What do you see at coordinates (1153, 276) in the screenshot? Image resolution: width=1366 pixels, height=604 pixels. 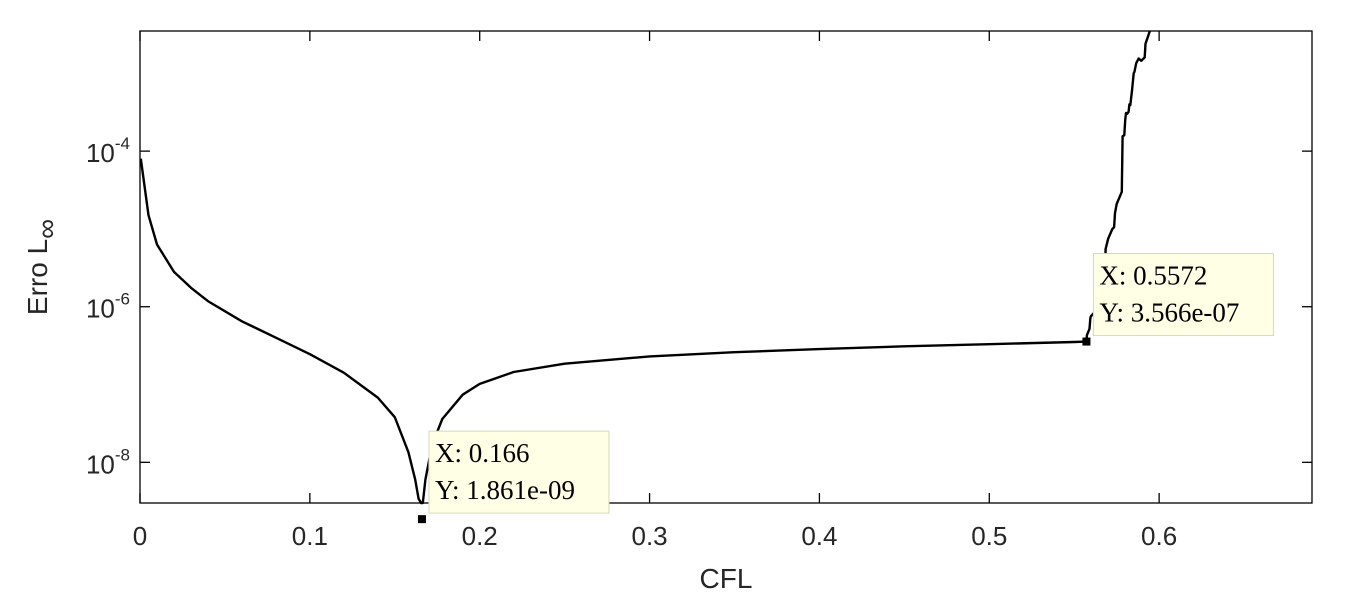 I see `datatip-x-label: X: 0.5572` at bounding box center [1153, 276].